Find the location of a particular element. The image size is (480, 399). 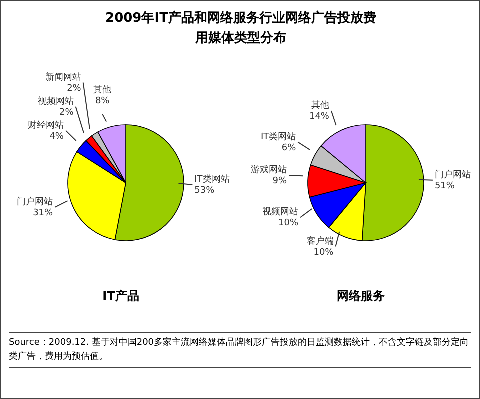

text: IT产品 is located at coordinates (121, 296).